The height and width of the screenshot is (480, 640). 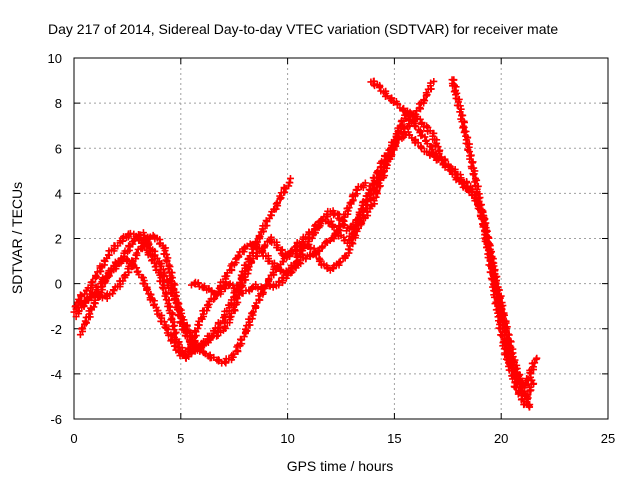 I want to click on y-tick-label: 8, so click(x=58, y=103).